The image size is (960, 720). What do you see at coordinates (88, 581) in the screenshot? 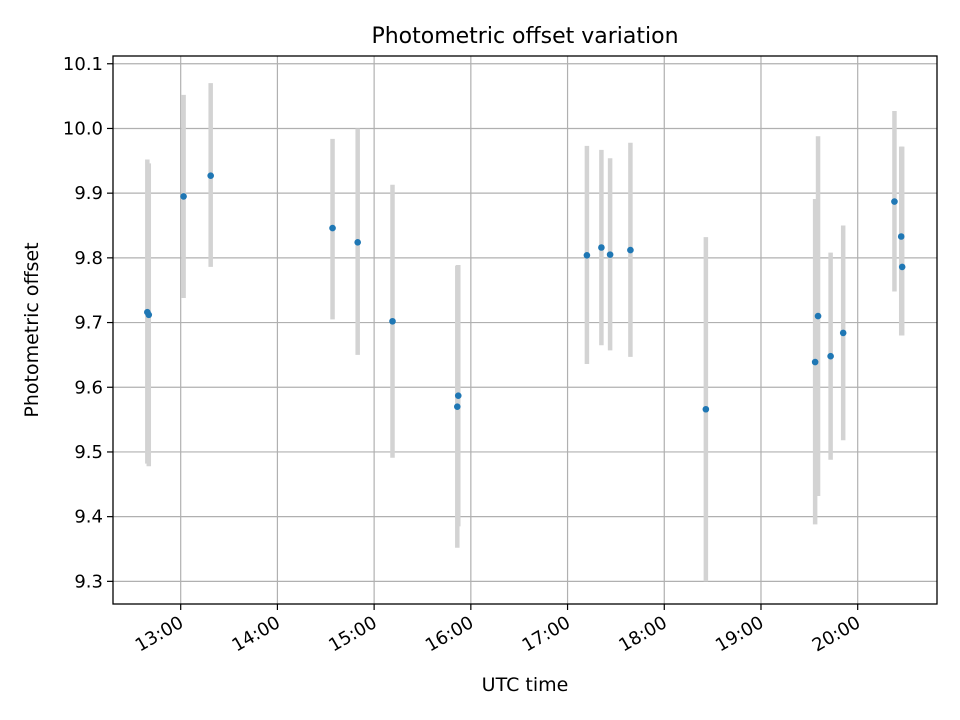
I see `y-tick-label: 9.3` at bounding box center [88, 581].